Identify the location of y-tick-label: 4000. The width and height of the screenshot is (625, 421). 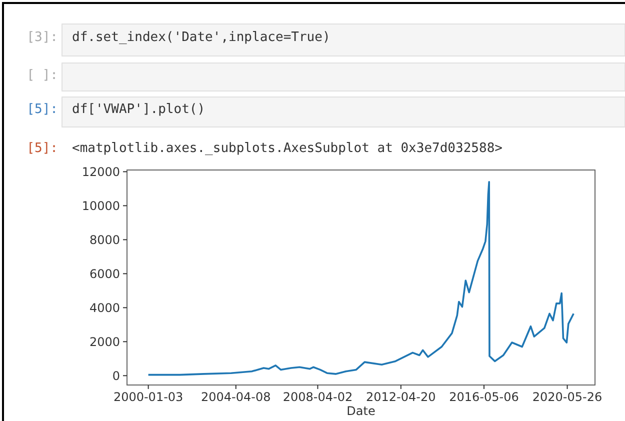
(104, 307).